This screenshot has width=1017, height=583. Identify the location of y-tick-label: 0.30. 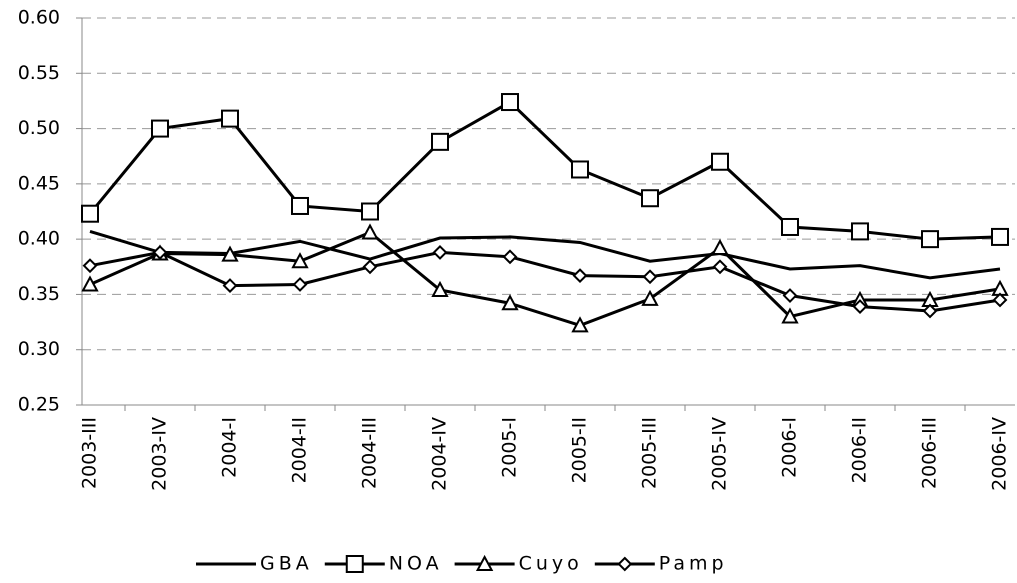
(39, 349).